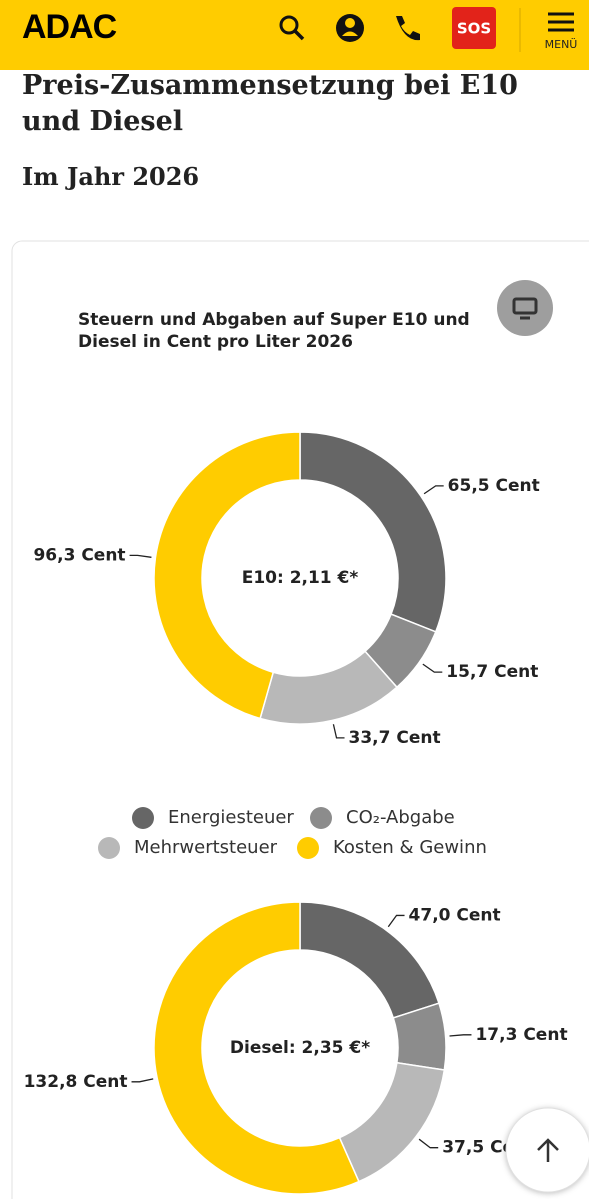 The width and height of the screenshot is (589, 1199). Describe the element at coordinates (289, 25) in the screenshot. I see `search-icon` at that location.